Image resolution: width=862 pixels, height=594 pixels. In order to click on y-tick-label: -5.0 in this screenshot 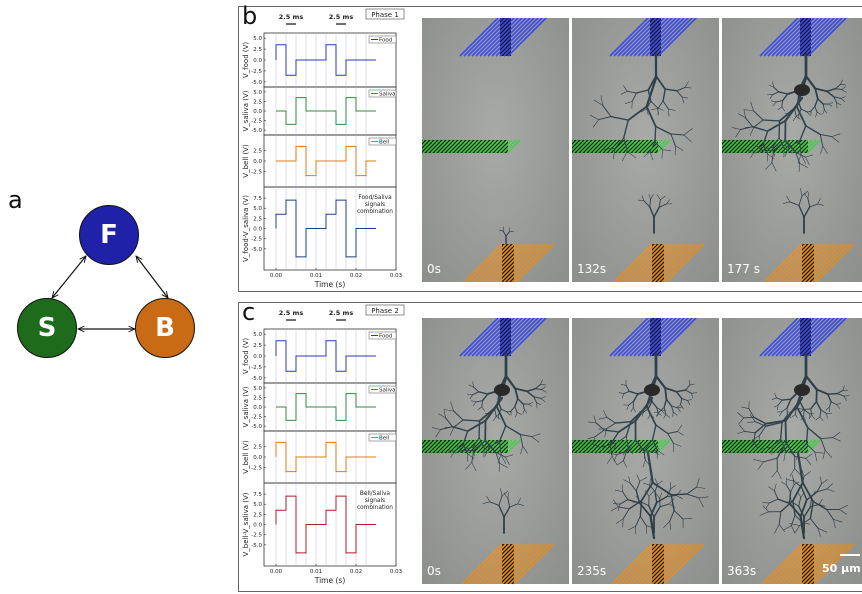, I will do `click(256, 250)`.